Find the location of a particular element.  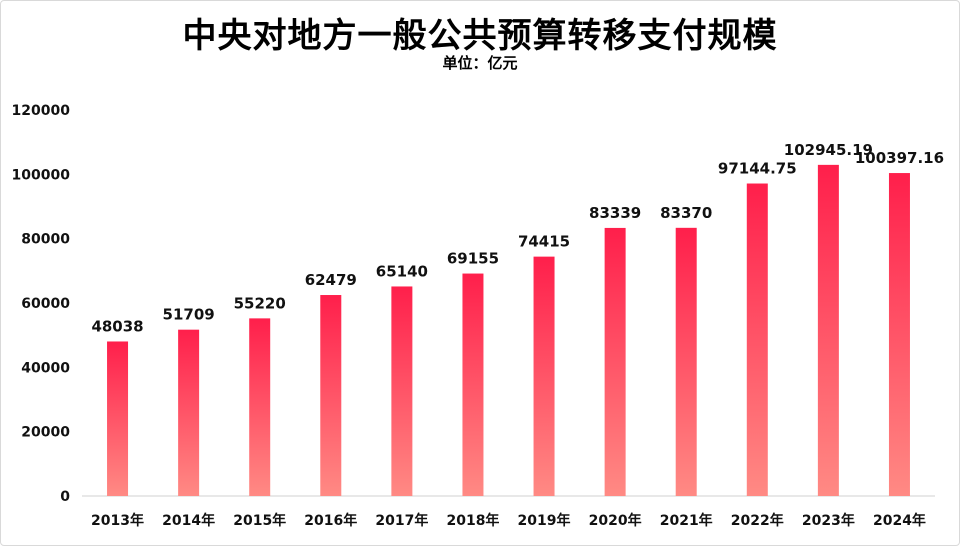

x-tick-label: 2021年 is located at coordinates (686, 520).